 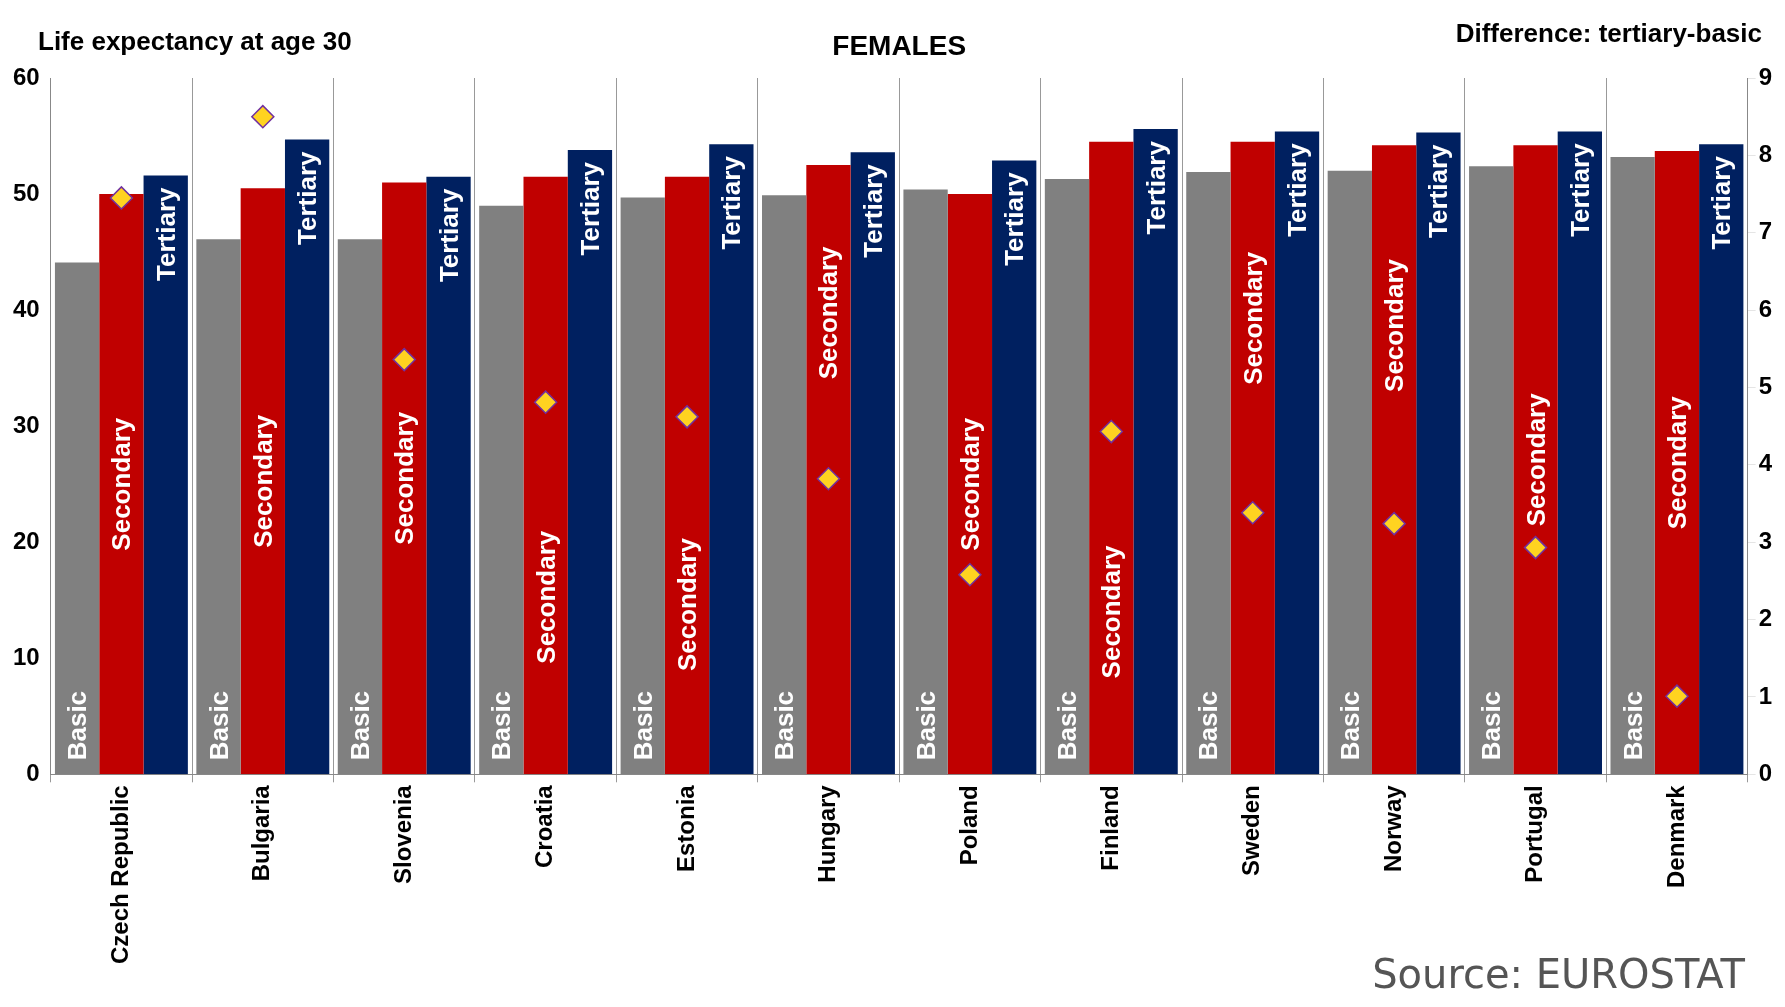 What do you see at coordinates (1765, 308) in the screenshot?
I see `y2-tick-label: 6` at bounding box center [1765, 308].